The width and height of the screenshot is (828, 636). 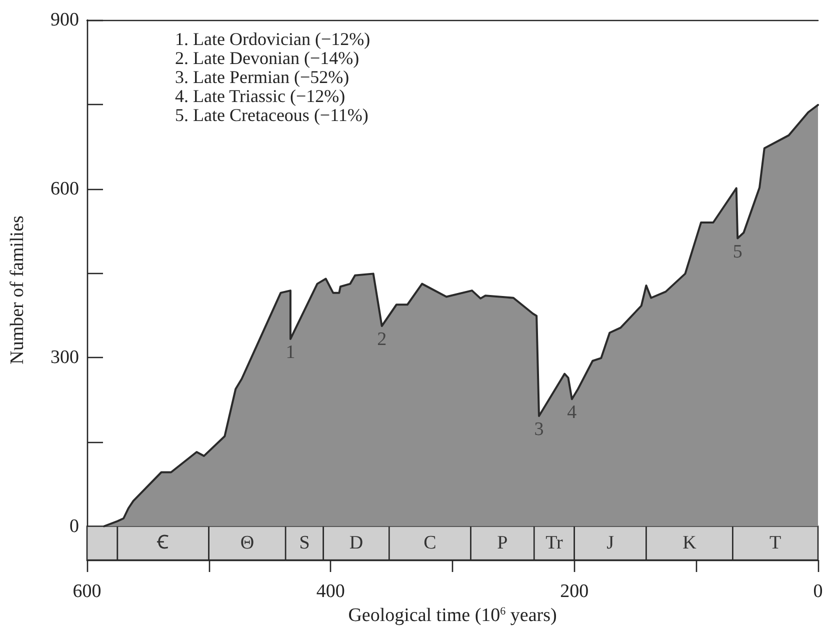 What do you see at coordinates (430, 543) in the screenshot?
I see `band-label: C` at bounding box center [430, 543].